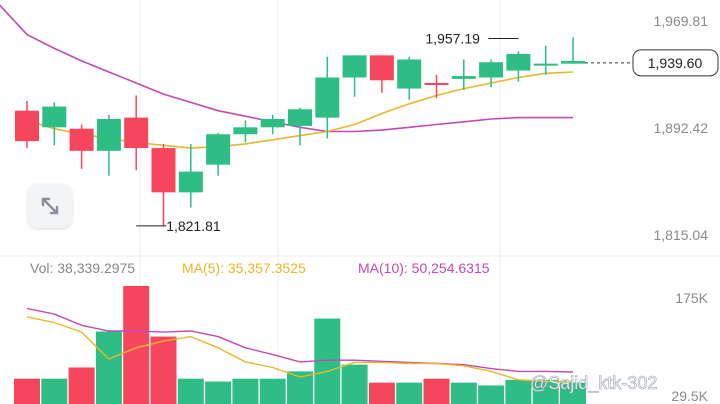 The height and width of the screenshot is (404, 720). What do you see at coordinates (452, 38) in the screenshot?
I see `high-annotation: 1,957.19` at bounding box center [452, 38].